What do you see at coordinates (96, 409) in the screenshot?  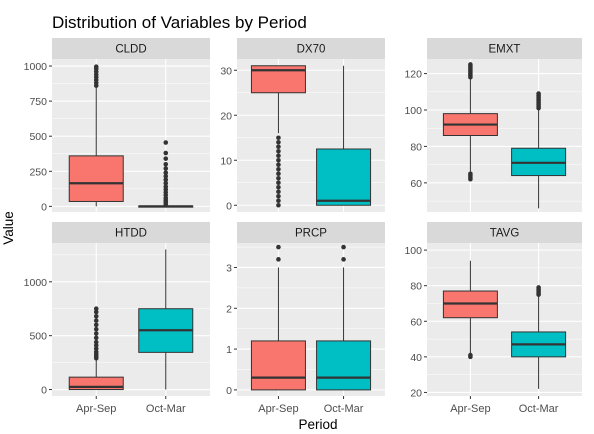 I see `x-tick-label-htdd: Apr-Sep` at bounding box center [96, 409].